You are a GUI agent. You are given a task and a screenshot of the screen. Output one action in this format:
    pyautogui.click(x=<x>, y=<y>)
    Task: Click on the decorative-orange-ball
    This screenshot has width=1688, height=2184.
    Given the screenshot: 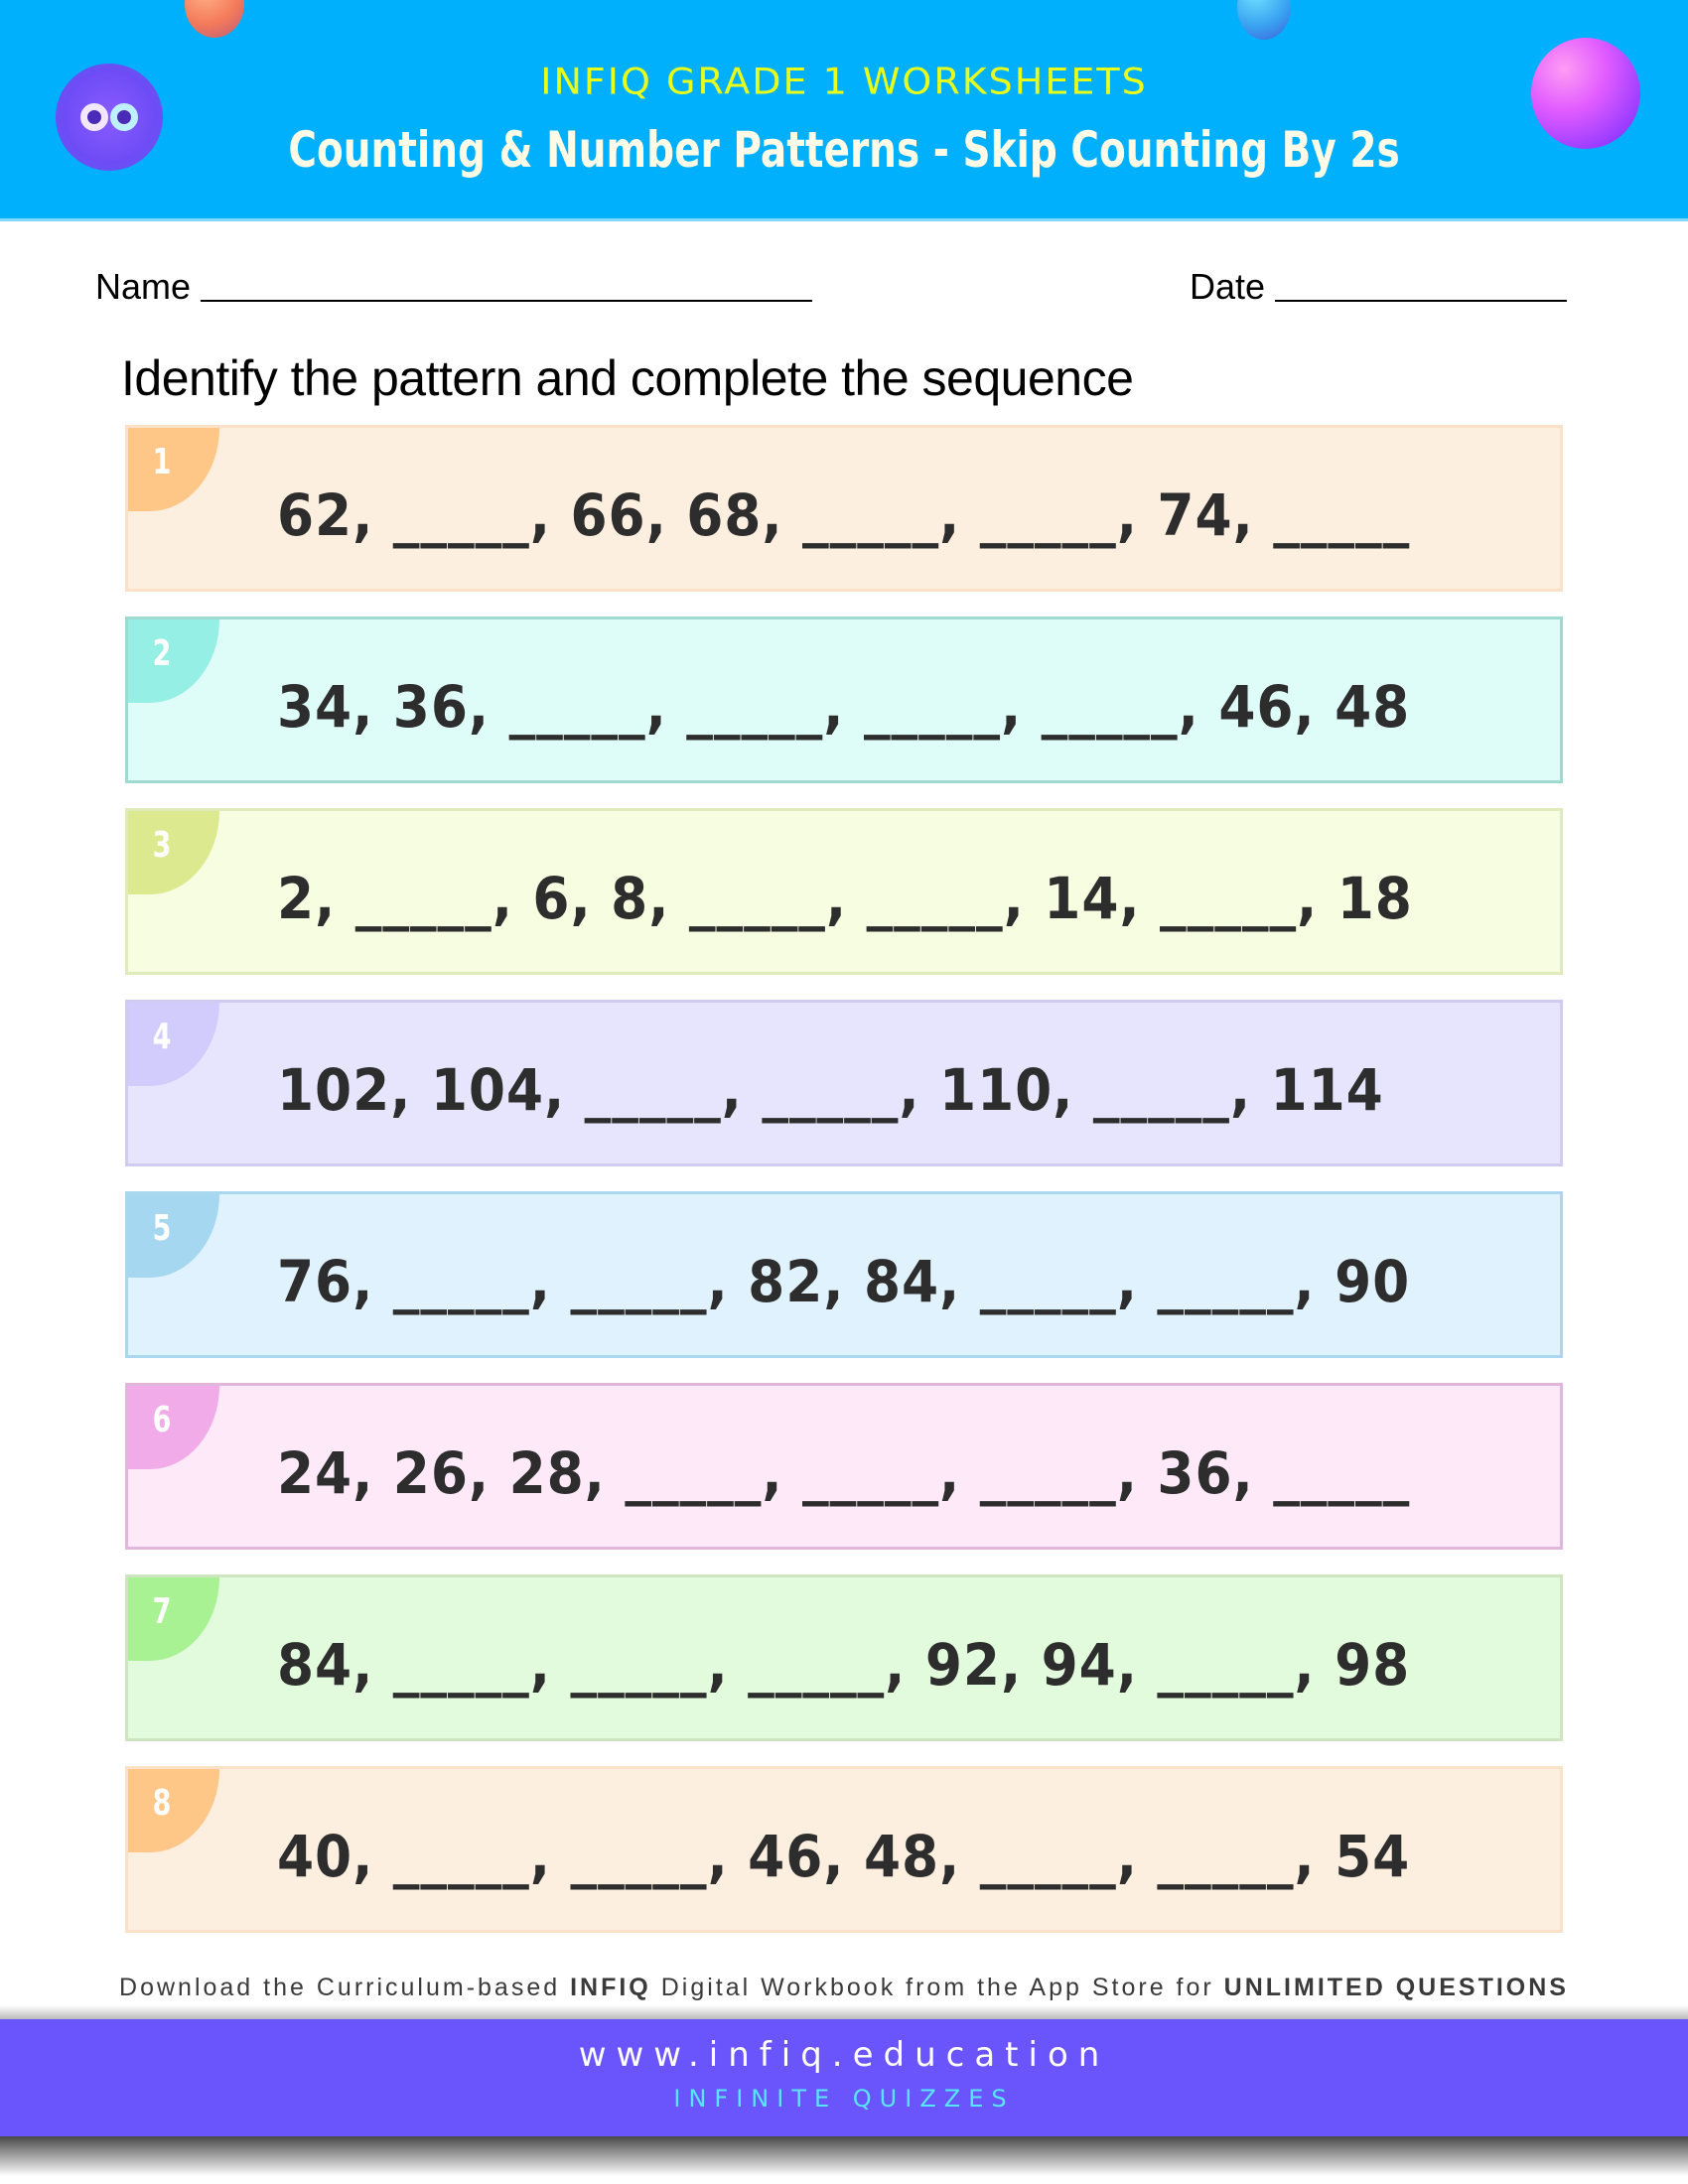 What is the action you would take?
    pyautogui.click(x=214, y=19)
    